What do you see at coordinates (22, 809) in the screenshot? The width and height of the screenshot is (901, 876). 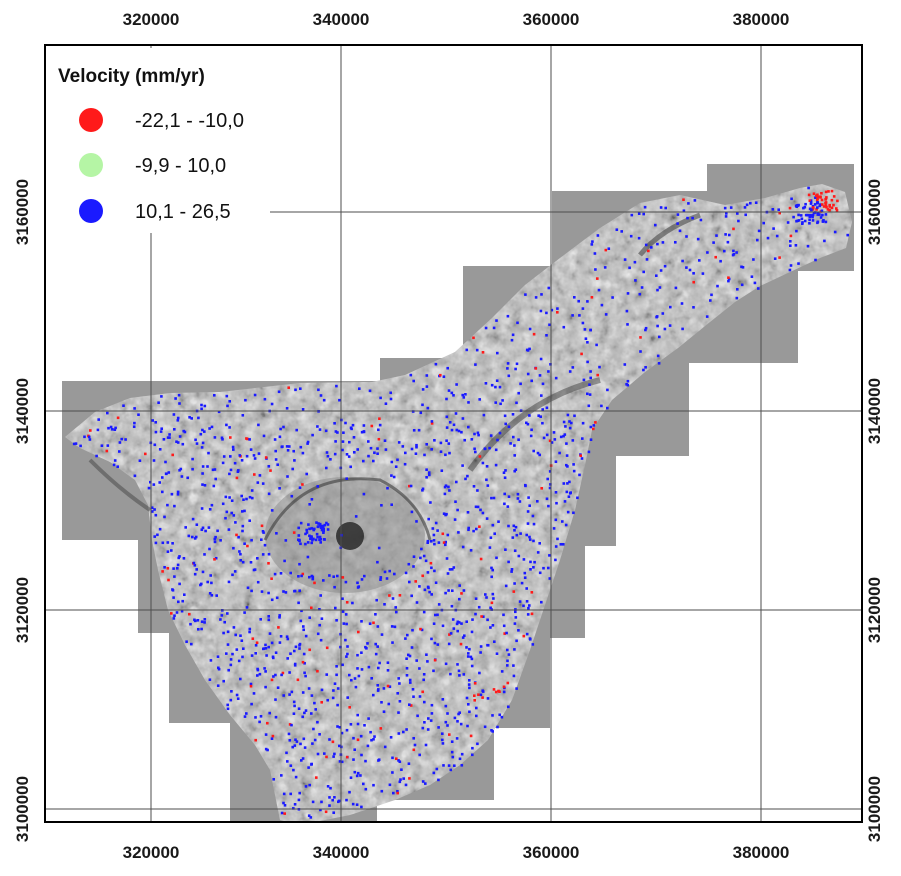 I see `y-tick-label: 3100000` at bounding box center [22, 809].